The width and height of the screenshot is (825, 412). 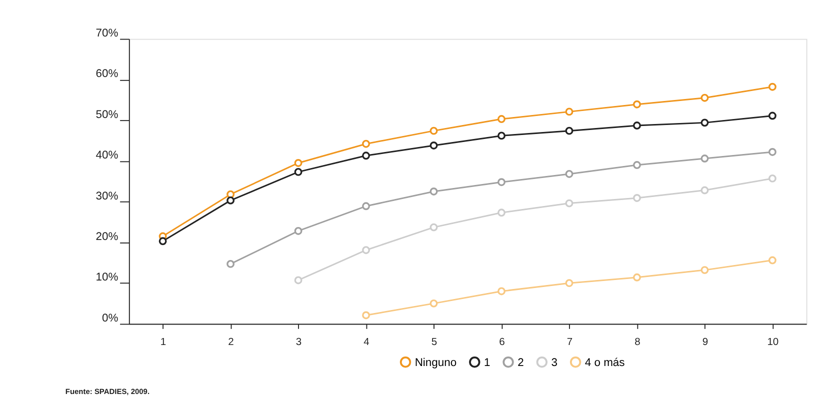 I want to click on y-tick-label: 0%, so click(x=110, y=318).